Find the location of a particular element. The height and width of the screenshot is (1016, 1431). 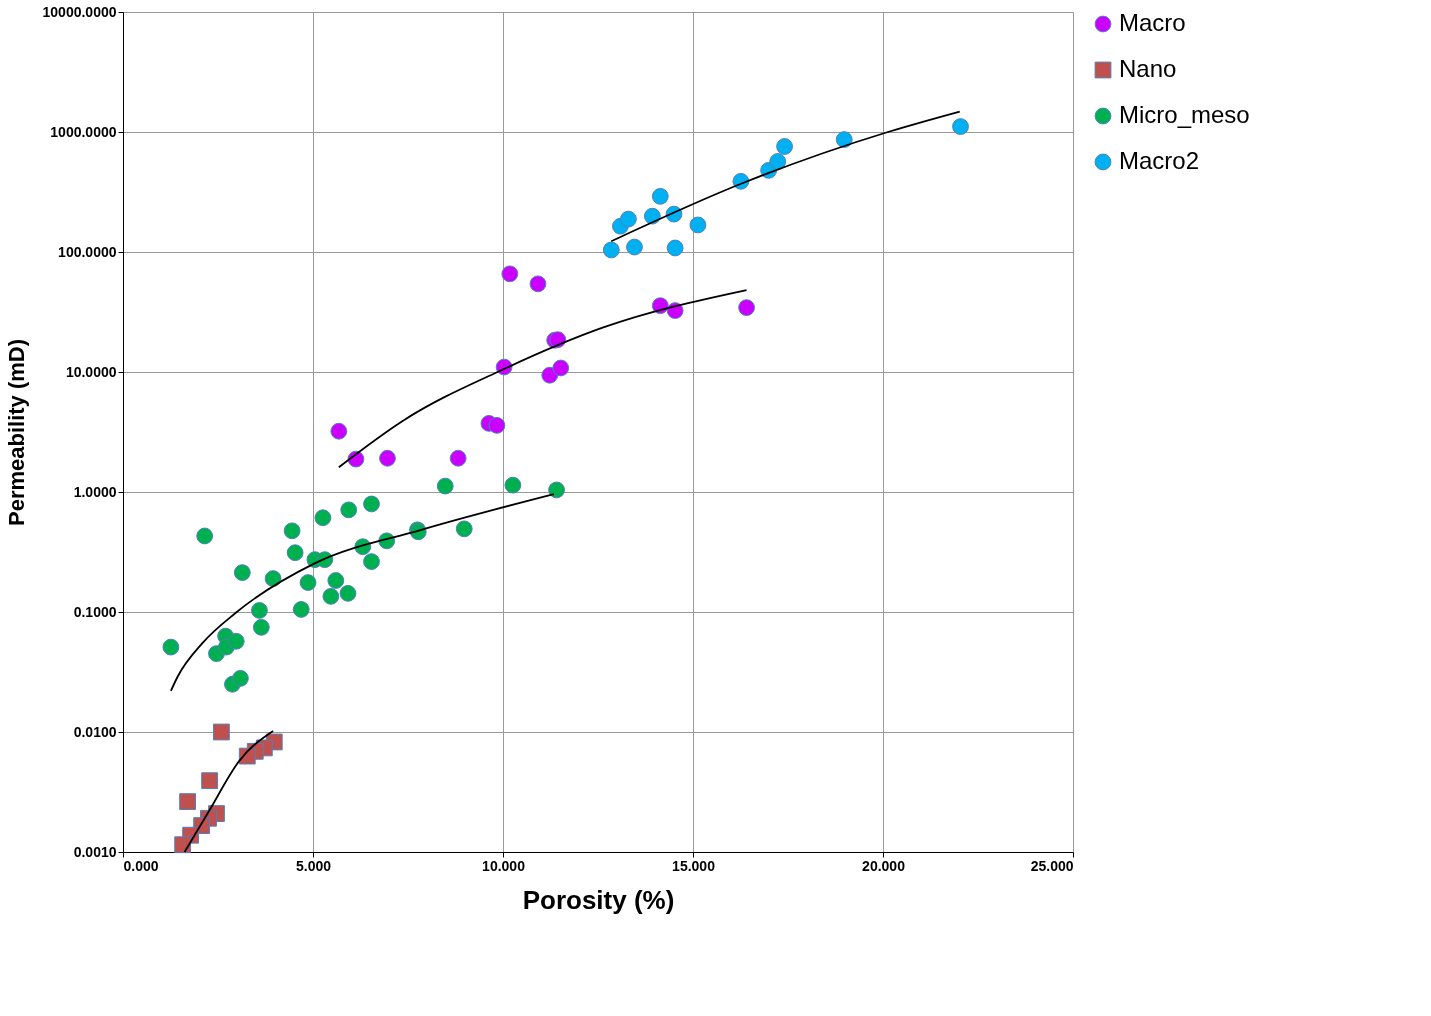

legend-label: Nano is located at coordinates (1148, 68).